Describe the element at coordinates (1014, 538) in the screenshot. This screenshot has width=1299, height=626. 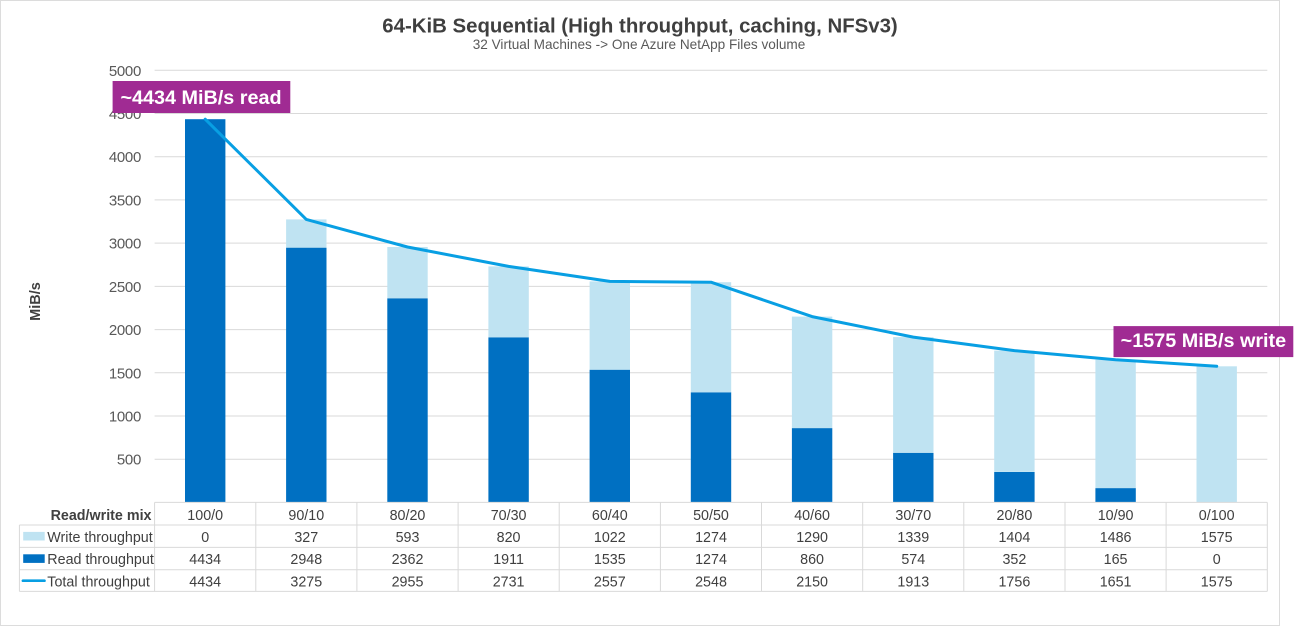
I see `svg-text: 1404` at that location.